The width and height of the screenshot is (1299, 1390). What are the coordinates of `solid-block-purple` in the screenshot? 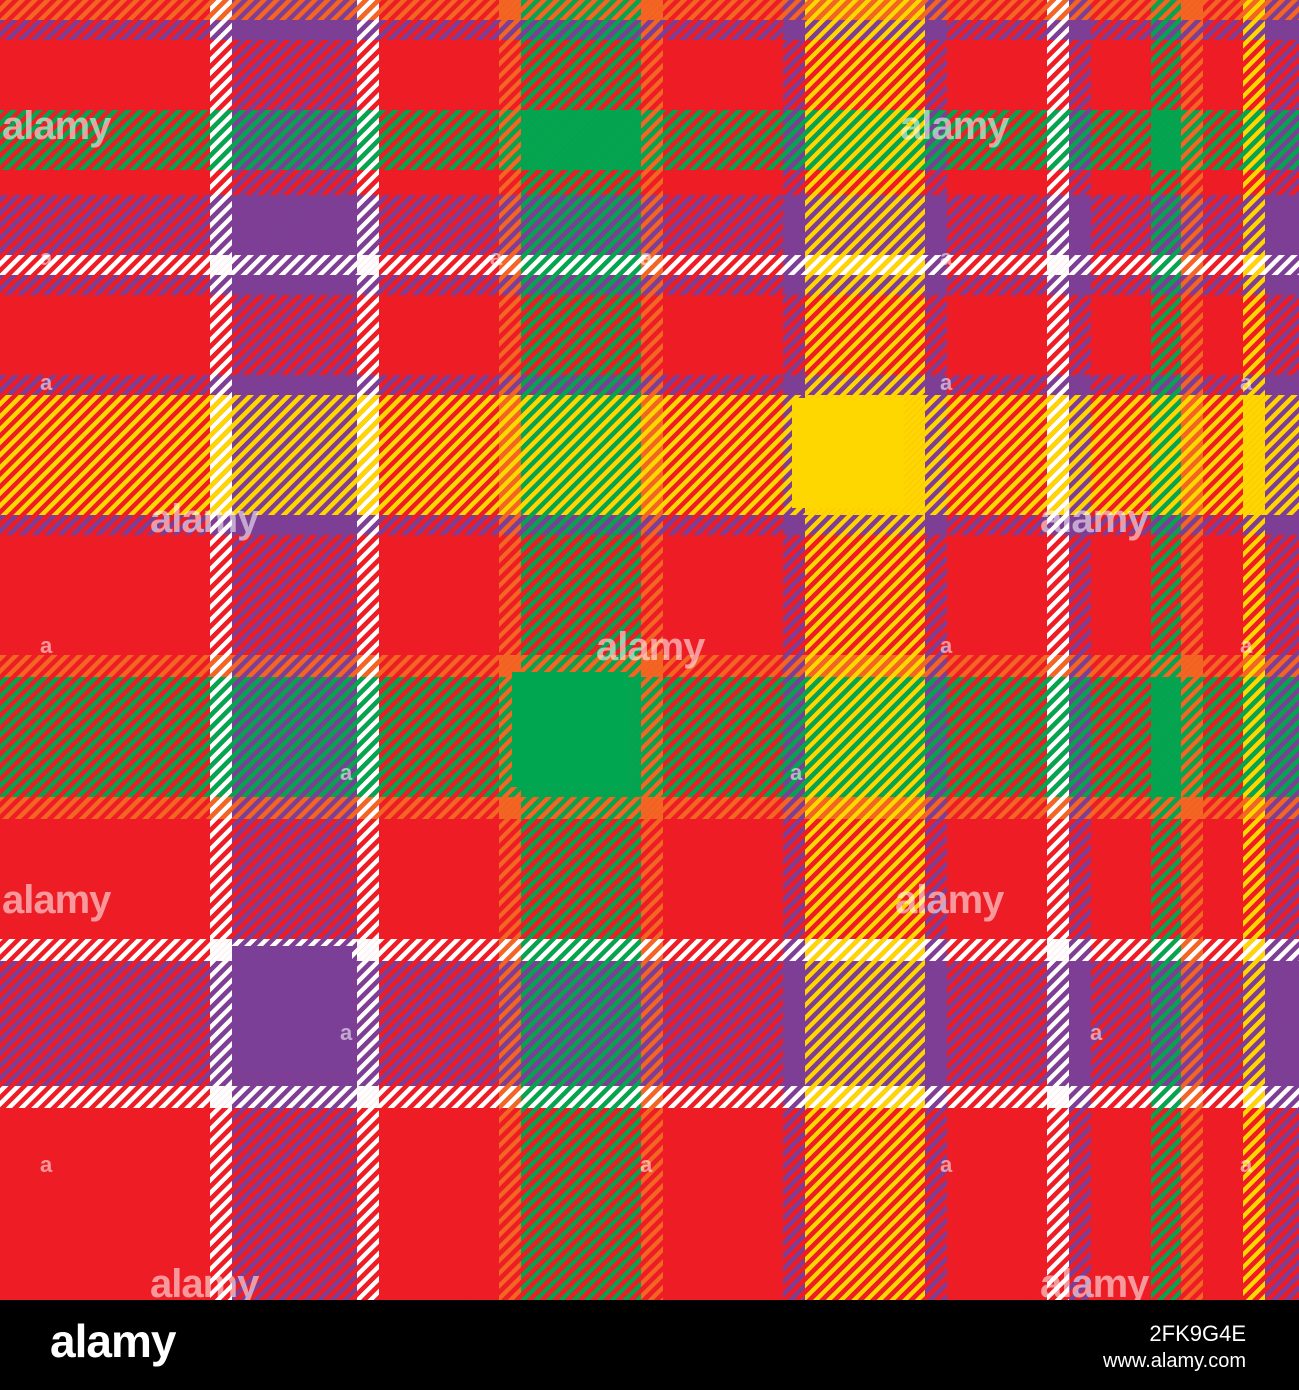 It's located at (292, 1008).